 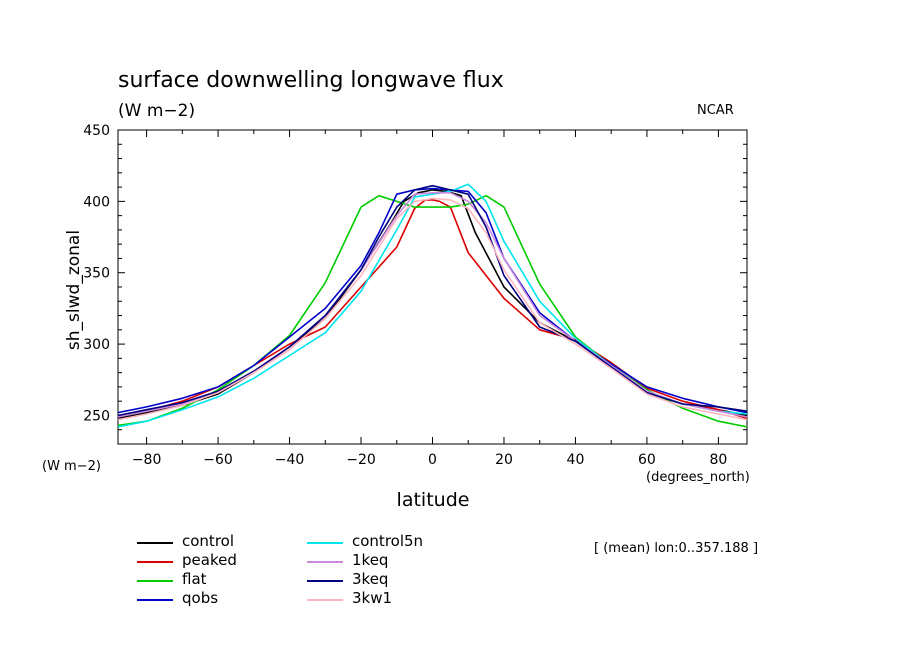 What do you see at coordinates (715, 110) in the screenshot?
I see `org-label: NCAR` at bounding box center [715, 110].